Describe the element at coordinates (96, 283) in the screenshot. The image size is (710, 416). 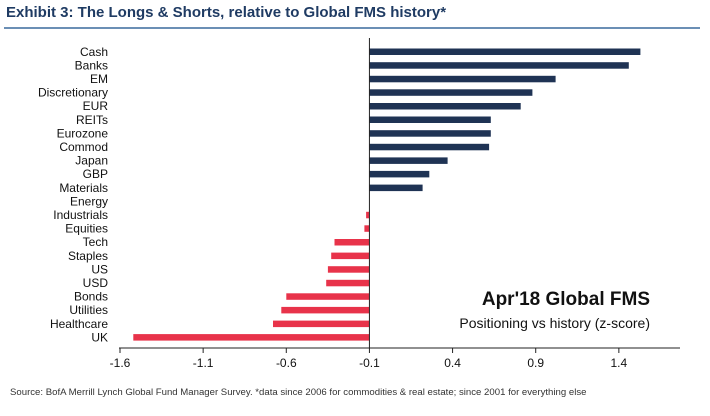
I see `category-label-usd: USD` at that location.